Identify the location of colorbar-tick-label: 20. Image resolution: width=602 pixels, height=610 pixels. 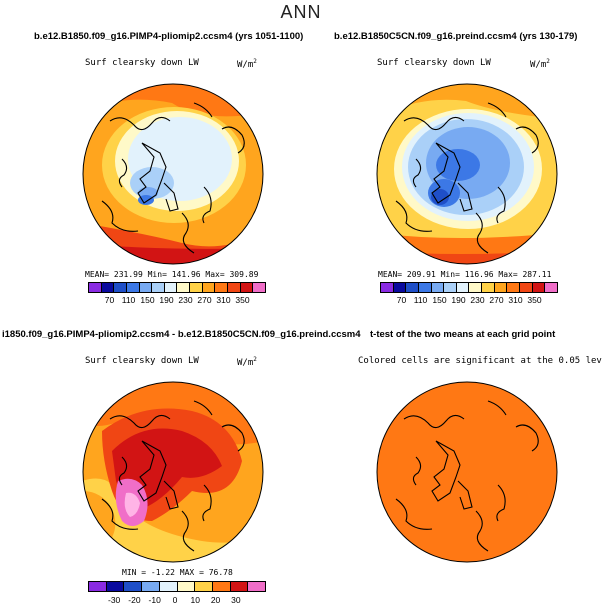
(215, 600).